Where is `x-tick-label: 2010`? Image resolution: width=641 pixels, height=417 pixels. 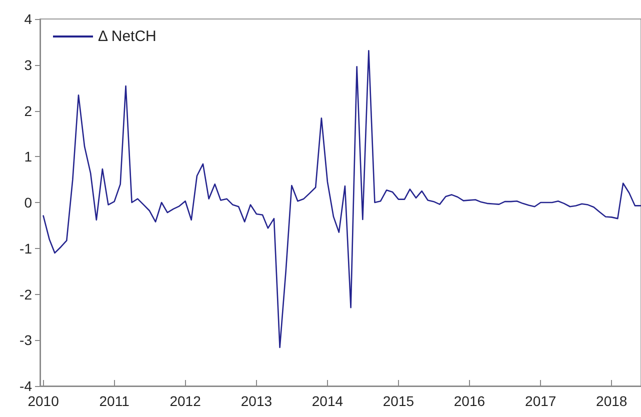 x-tick-label: 2010 is located at coordinates (44, 401).